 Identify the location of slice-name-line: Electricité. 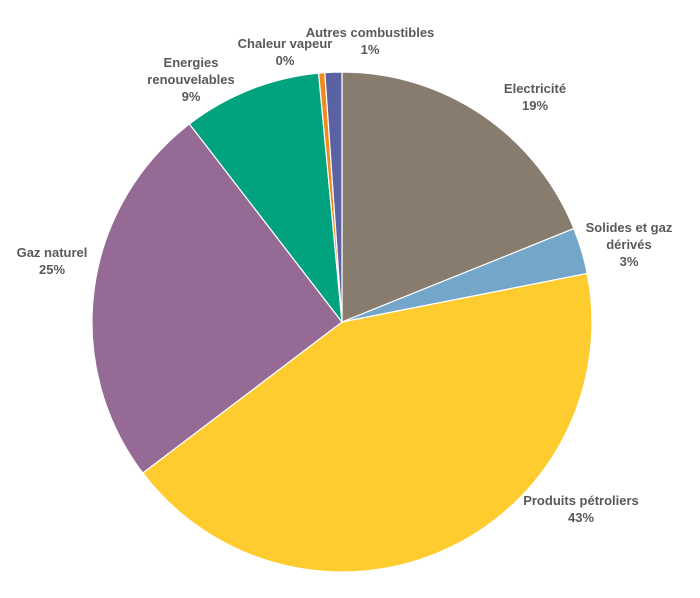
(535, 88).